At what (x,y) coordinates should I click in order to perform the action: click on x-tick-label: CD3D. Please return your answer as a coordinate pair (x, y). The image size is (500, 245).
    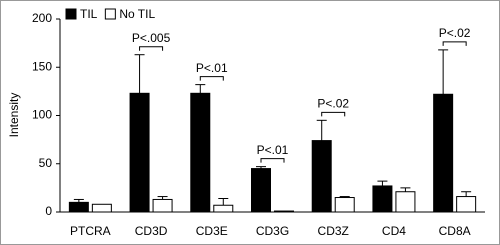
    Looking at the image, I should click on (151, 231).